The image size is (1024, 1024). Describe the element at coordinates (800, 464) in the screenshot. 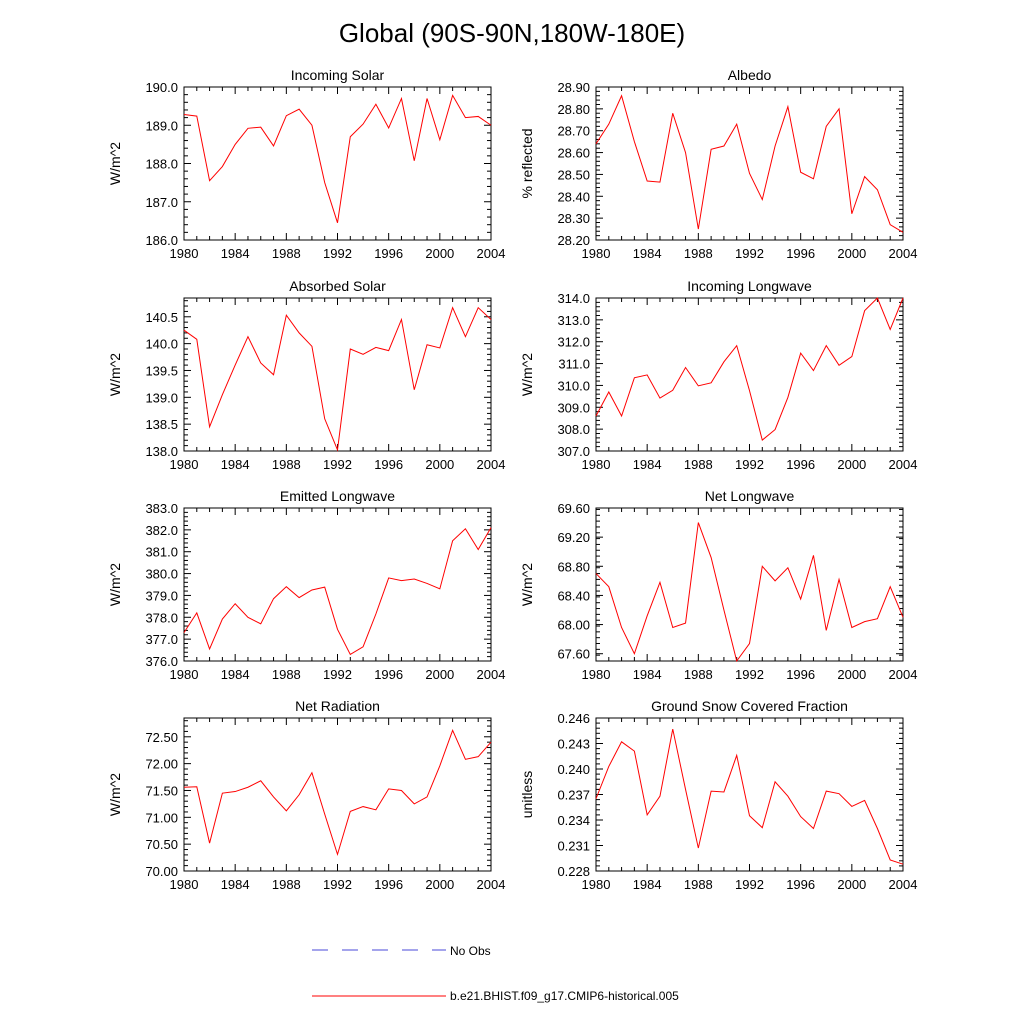

I see `incoming-longwave-xtick-label: 1996` at that location.